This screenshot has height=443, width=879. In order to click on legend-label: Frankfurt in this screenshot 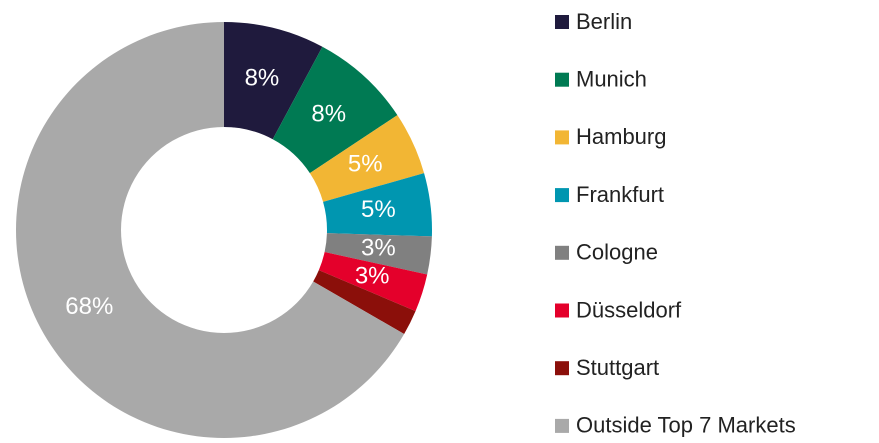, I will do `click(620, 194)`.